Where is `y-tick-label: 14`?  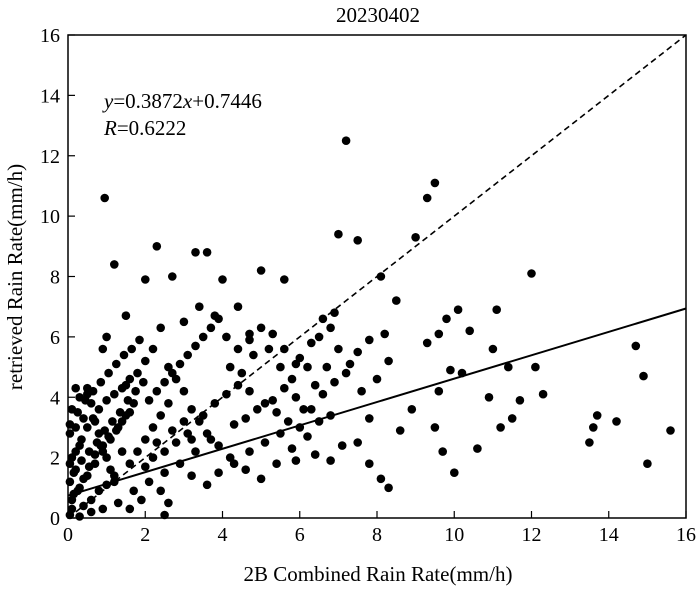
y-tick-label: 14 is located at coordinates (50, 96).